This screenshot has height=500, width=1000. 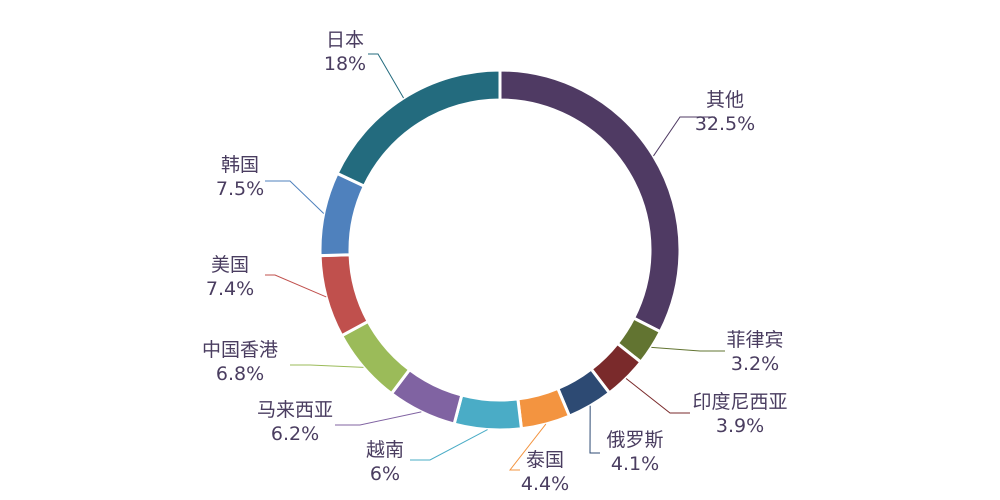 I want to click on slice-value-label-5: 4.4%, so click(x=545, y=484).